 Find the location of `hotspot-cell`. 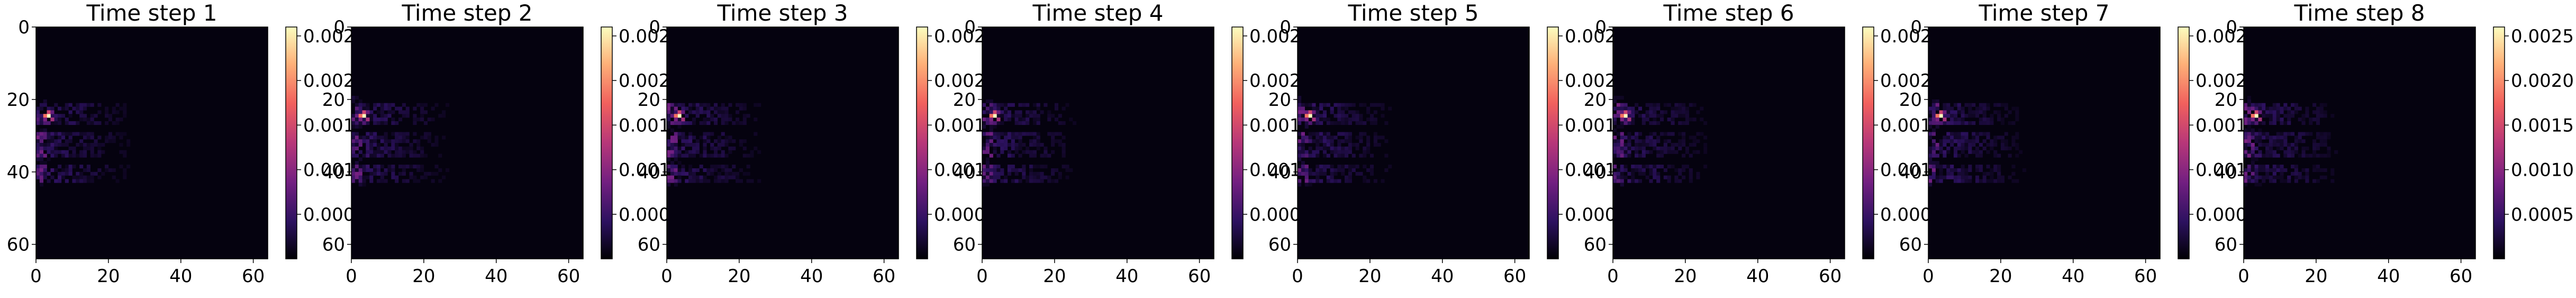

hotspot-cell is located at coordinates (683, 112).